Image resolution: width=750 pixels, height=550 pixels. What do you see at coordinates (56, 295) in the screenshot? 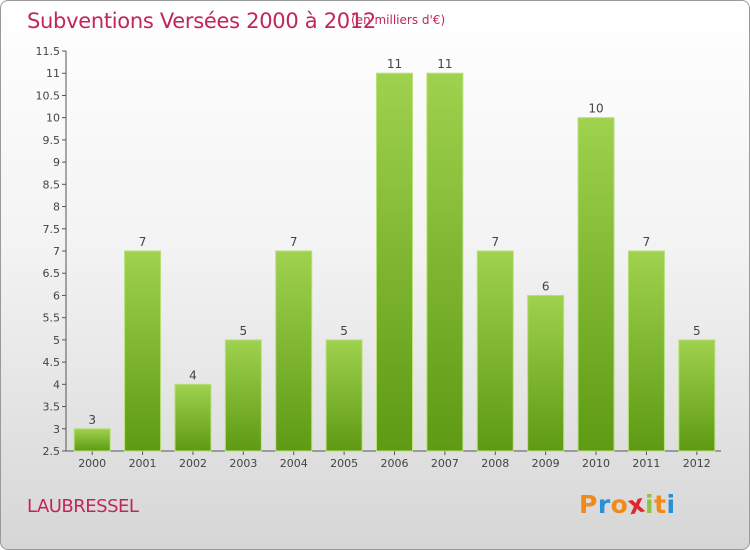
I see `y-tick-label: 6` at bounding box center [56, 295].